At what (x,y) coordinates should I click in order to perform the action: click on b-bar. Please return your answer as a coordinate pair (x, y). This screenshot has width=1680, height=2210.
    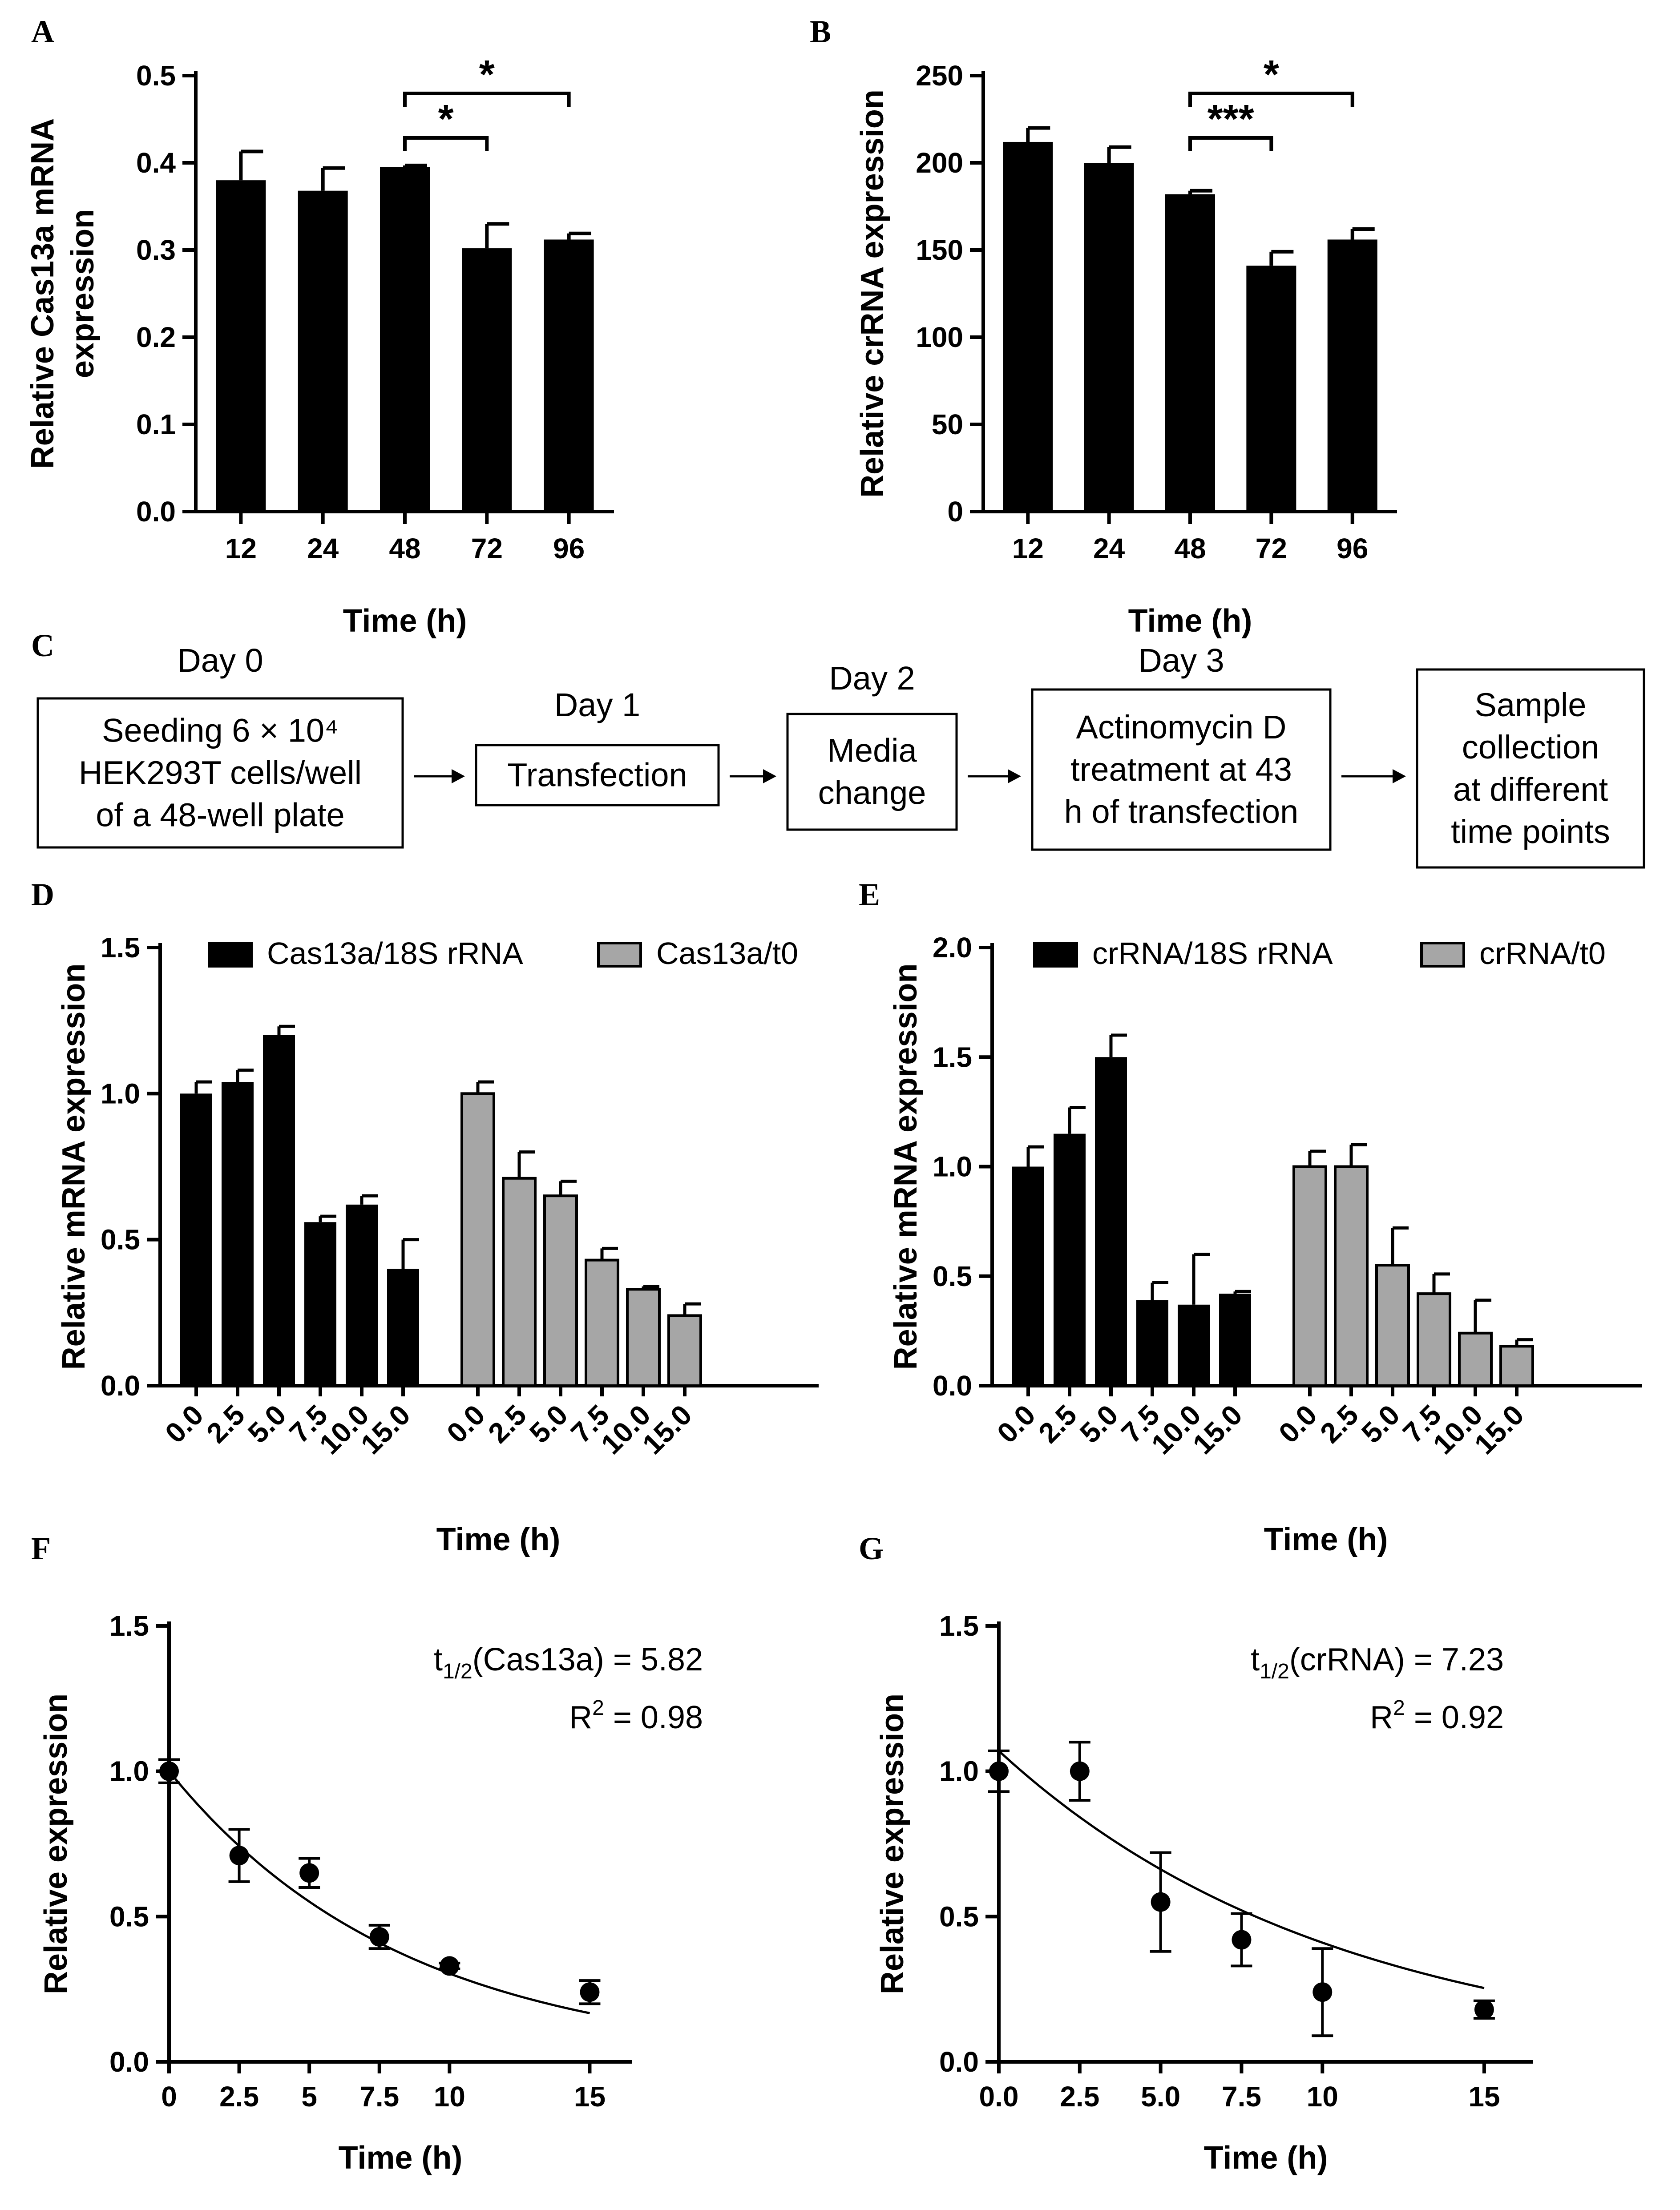
    Looking at the image, I should click on (1352, 375).